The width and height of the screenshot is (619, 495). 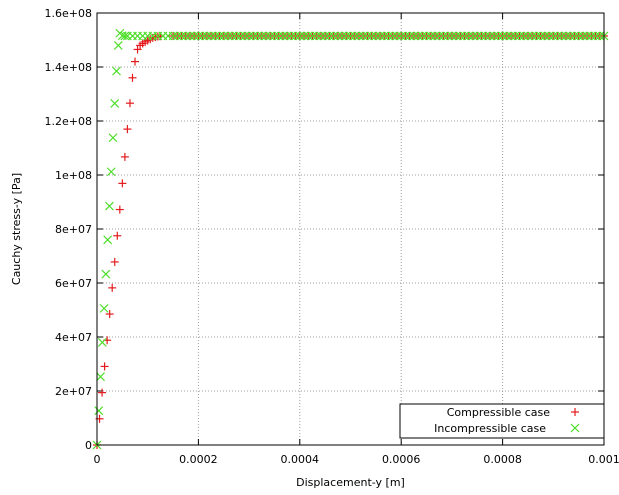 What do you see at coordinates (575, 412) in the screenshot?
I see `legend-marker-compressible-glyph` at bounding box center [575, 412].